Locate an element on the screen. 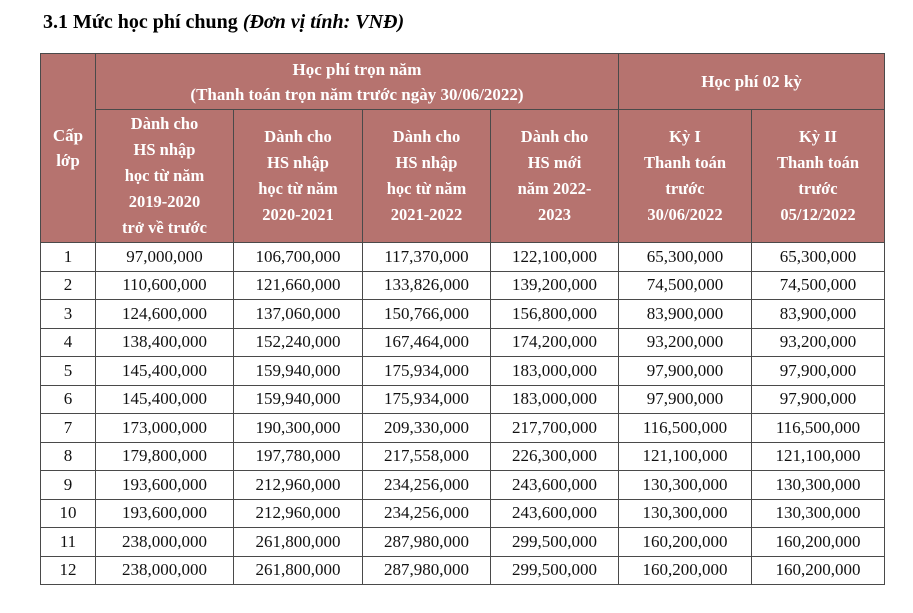  header-grade-level: Cấp lớp is located at coordinates (68, 148).